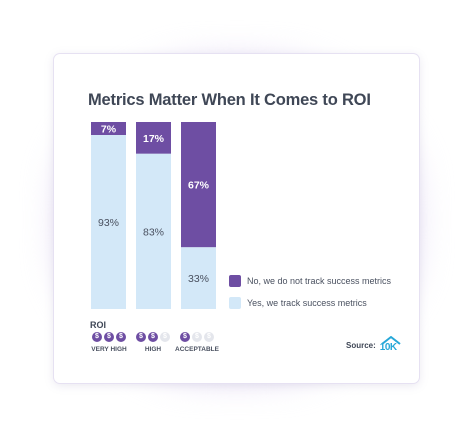 The width and height of the screenshot is (474, 439). Describe the element at coordinates (391, 340) in the screenshot. I see `house-icon` at that location.